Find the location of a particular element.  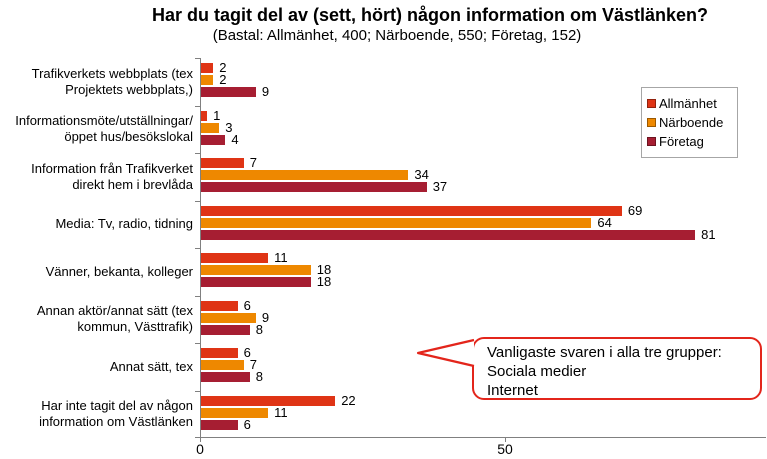

x-axis-tick-label: 0 is located at coordinates (200, 449).